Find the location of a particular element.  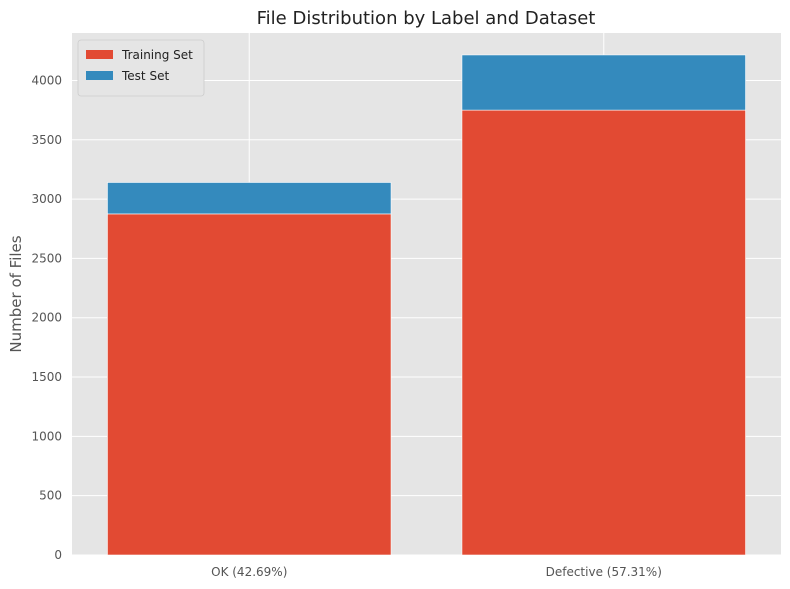

y-tick-label: 1500 is located at coordinates (46, 377).